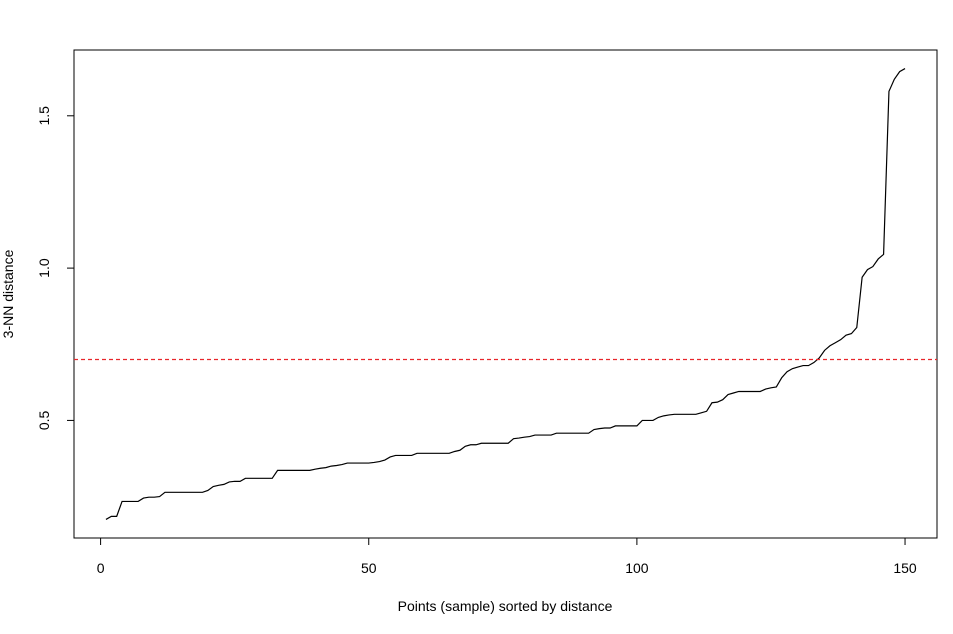 This screenshot has height=634, width=953. I want to click on x-axis-label: Points (sample) sorted by distance, so click(505, 606).